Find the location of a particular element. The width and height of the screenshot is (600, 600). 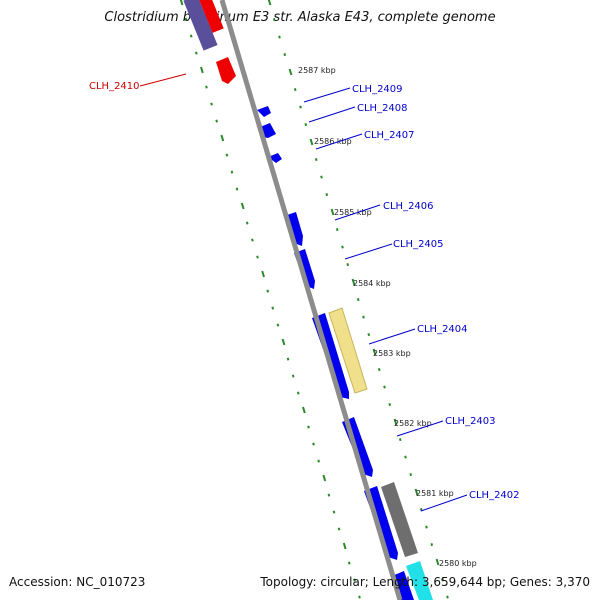

feature-grey is located at coordinates (399, 519).